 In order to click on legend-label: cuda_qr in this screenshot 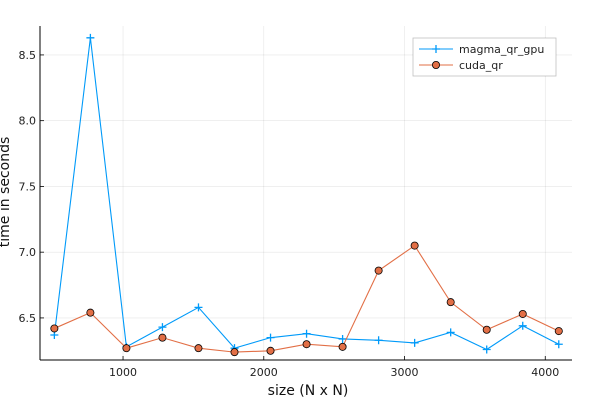, I will do `click(481, 65)`.